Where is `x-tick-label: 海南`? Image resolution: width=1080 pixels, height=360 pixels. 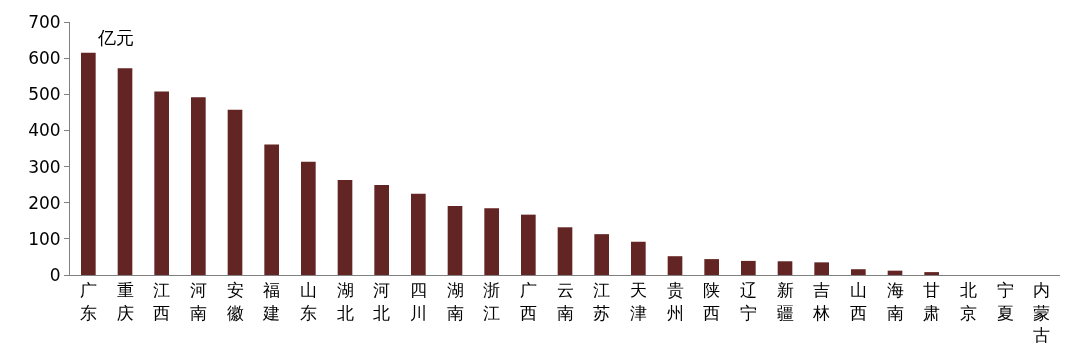
x-tick-label: 海南 is located at coordinates (895, 301).